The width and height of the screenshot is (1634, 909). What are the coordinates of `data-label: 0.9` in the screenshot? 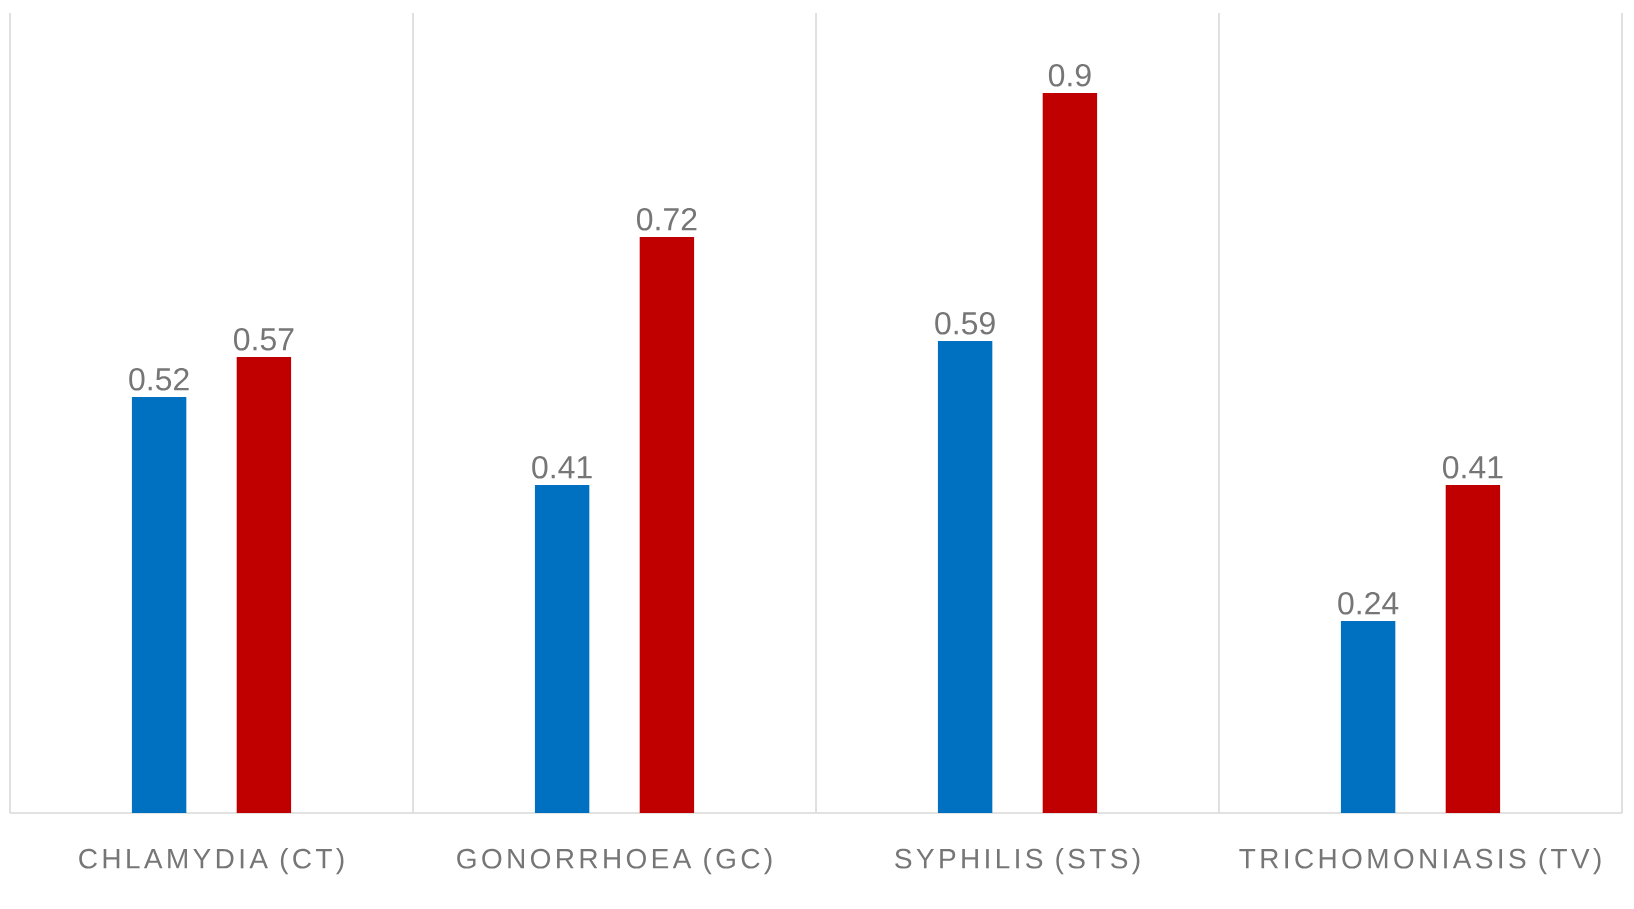 It's located at (1069, 75).